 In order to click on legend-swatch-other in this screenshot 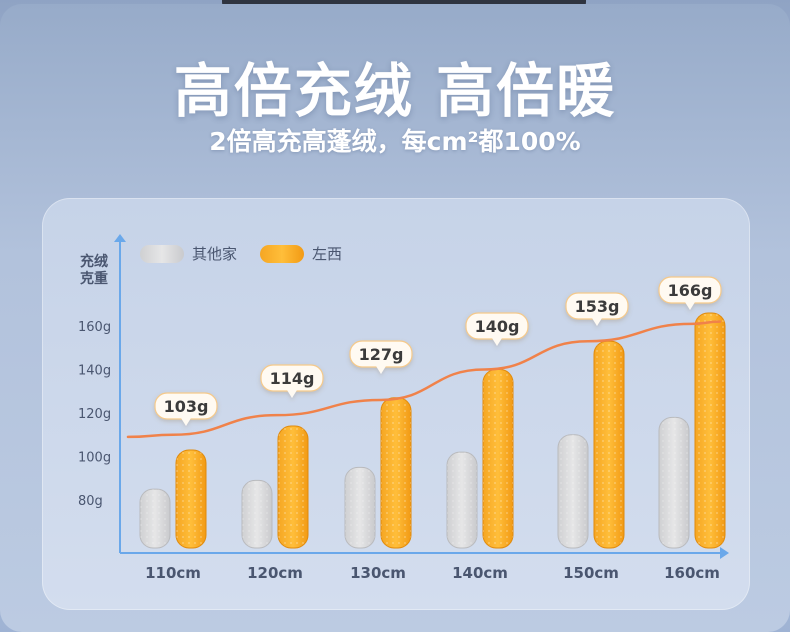, I will do `click(162, 254)`.